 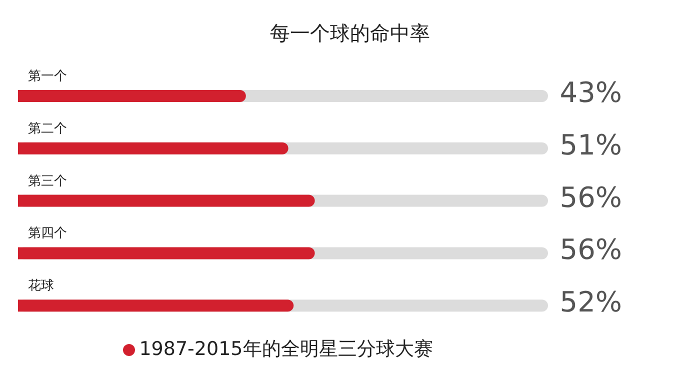 I want to click on data-label: 52%, so click(x=591, y=302).